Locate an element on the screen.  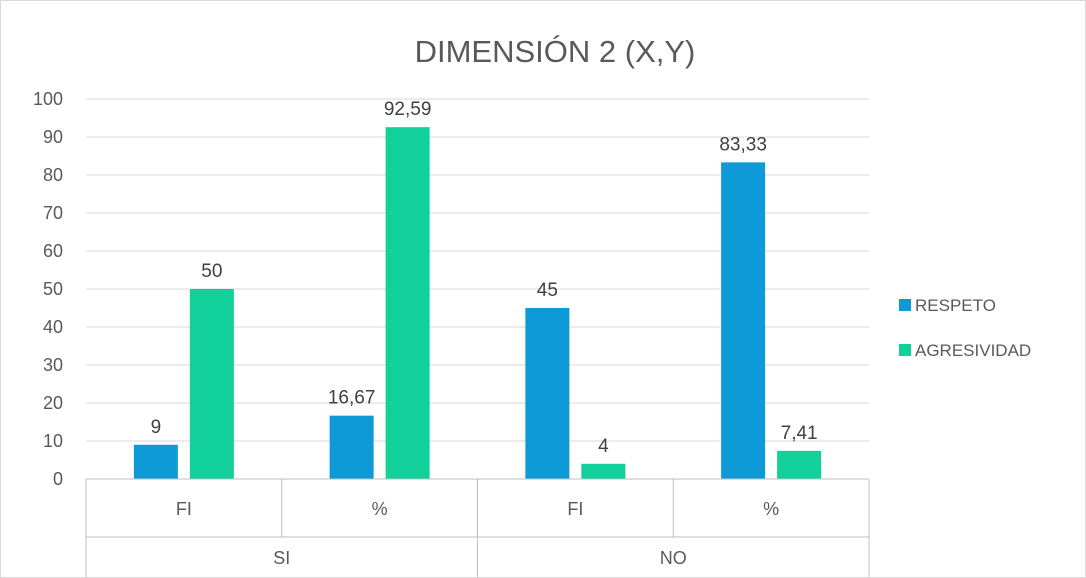
data-label: 16,67 is located at coordinates (352, 398).